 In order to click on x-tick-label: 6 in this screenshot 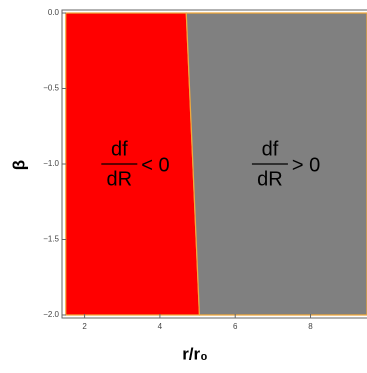, I will do `click(235, 326)`.